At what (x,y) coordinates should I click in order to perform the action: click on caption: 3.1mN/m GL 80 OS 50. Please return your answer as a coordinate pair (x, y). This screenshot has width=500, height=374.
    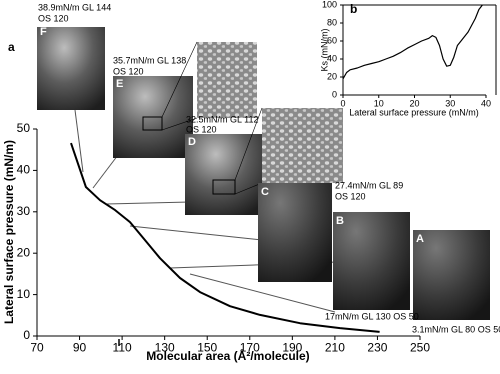
    Looking at the image, I should click on (456, 329).